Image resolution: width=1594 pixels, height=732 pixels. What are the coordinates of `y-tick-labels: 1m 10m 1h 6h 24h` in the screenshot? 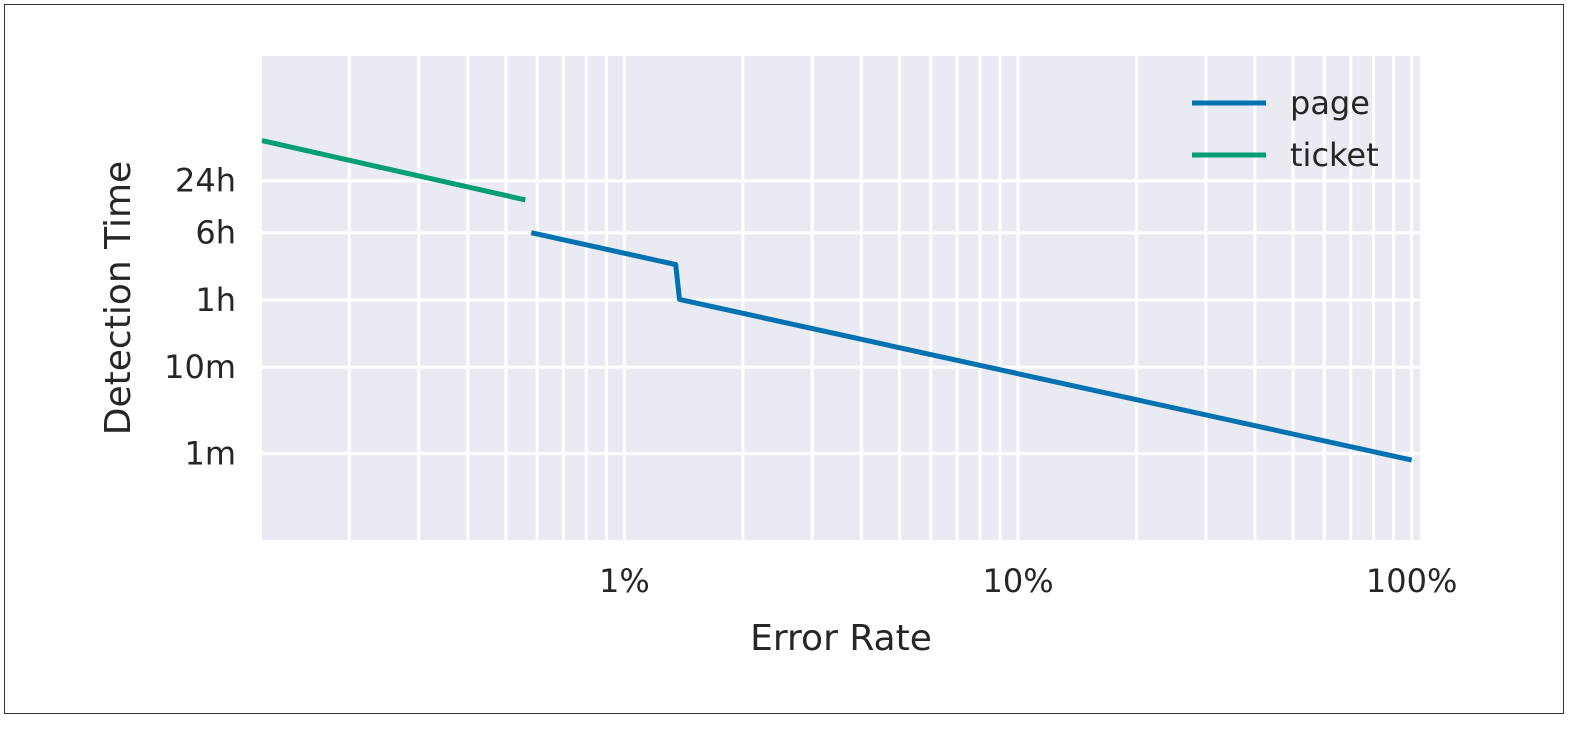 It's located at (200, 317).